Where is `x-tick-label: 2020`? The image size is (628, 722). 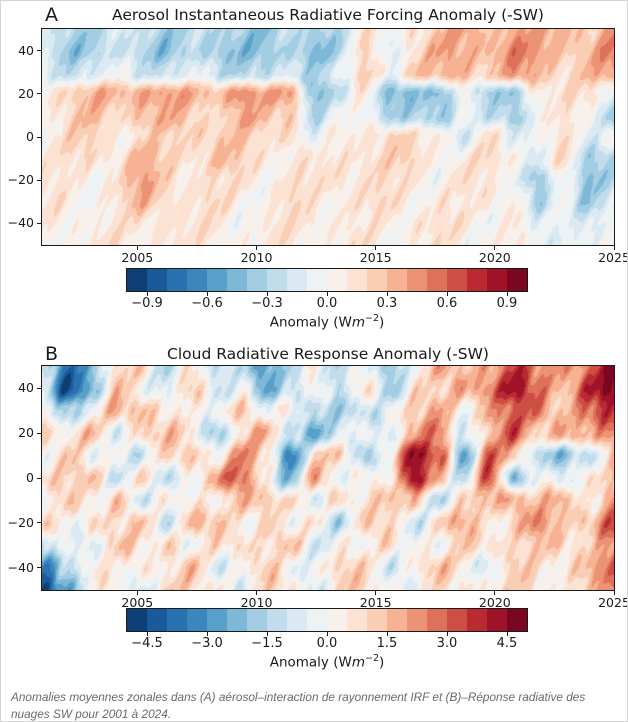
x-tick-label: 2020 is located at coordinates (494, 257).